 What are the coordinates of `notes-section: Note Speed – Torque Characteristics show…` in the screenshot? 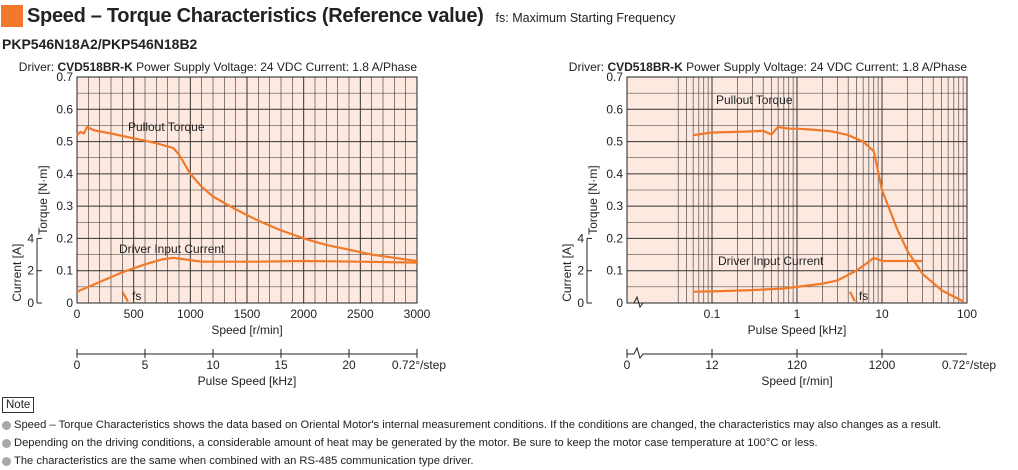 It's located at (471, 433).